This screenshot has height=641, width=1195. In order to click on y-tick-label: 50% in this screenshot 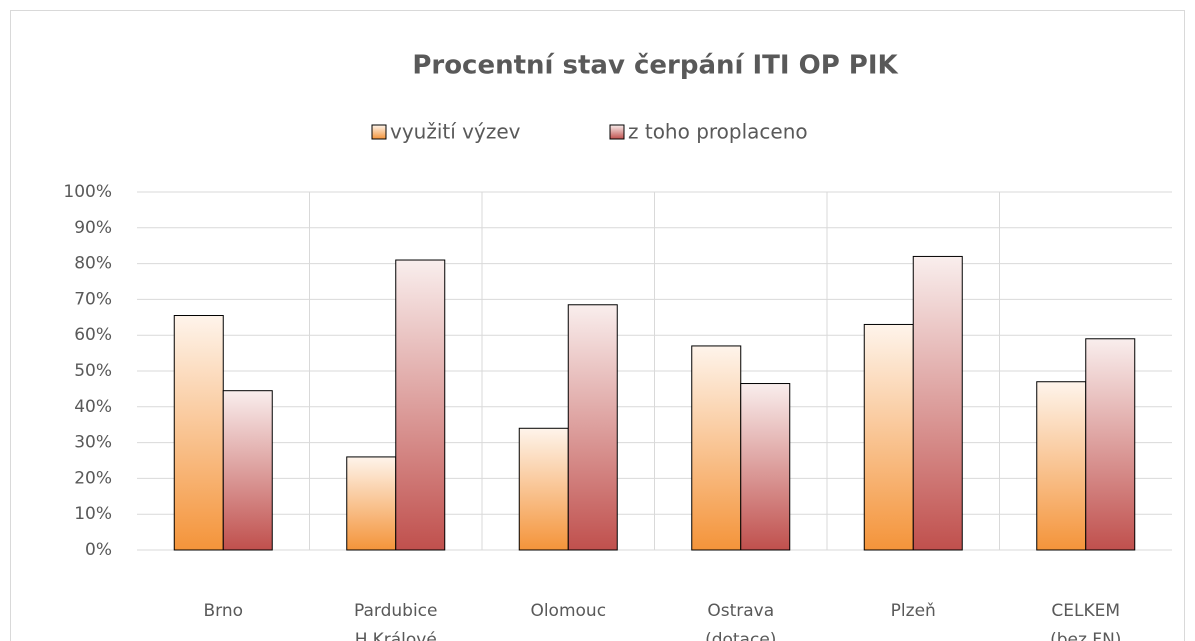, I will do `click(93, 371)`.